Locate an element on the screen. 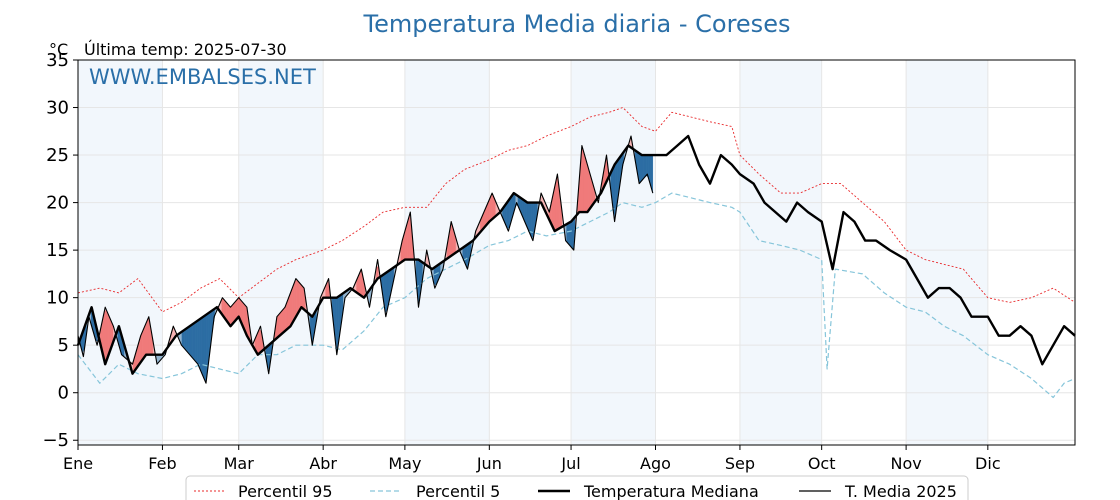 This screenshot has width=1120, height=500. y-tick-label-4: 15 is located at coordinates (57, 250).